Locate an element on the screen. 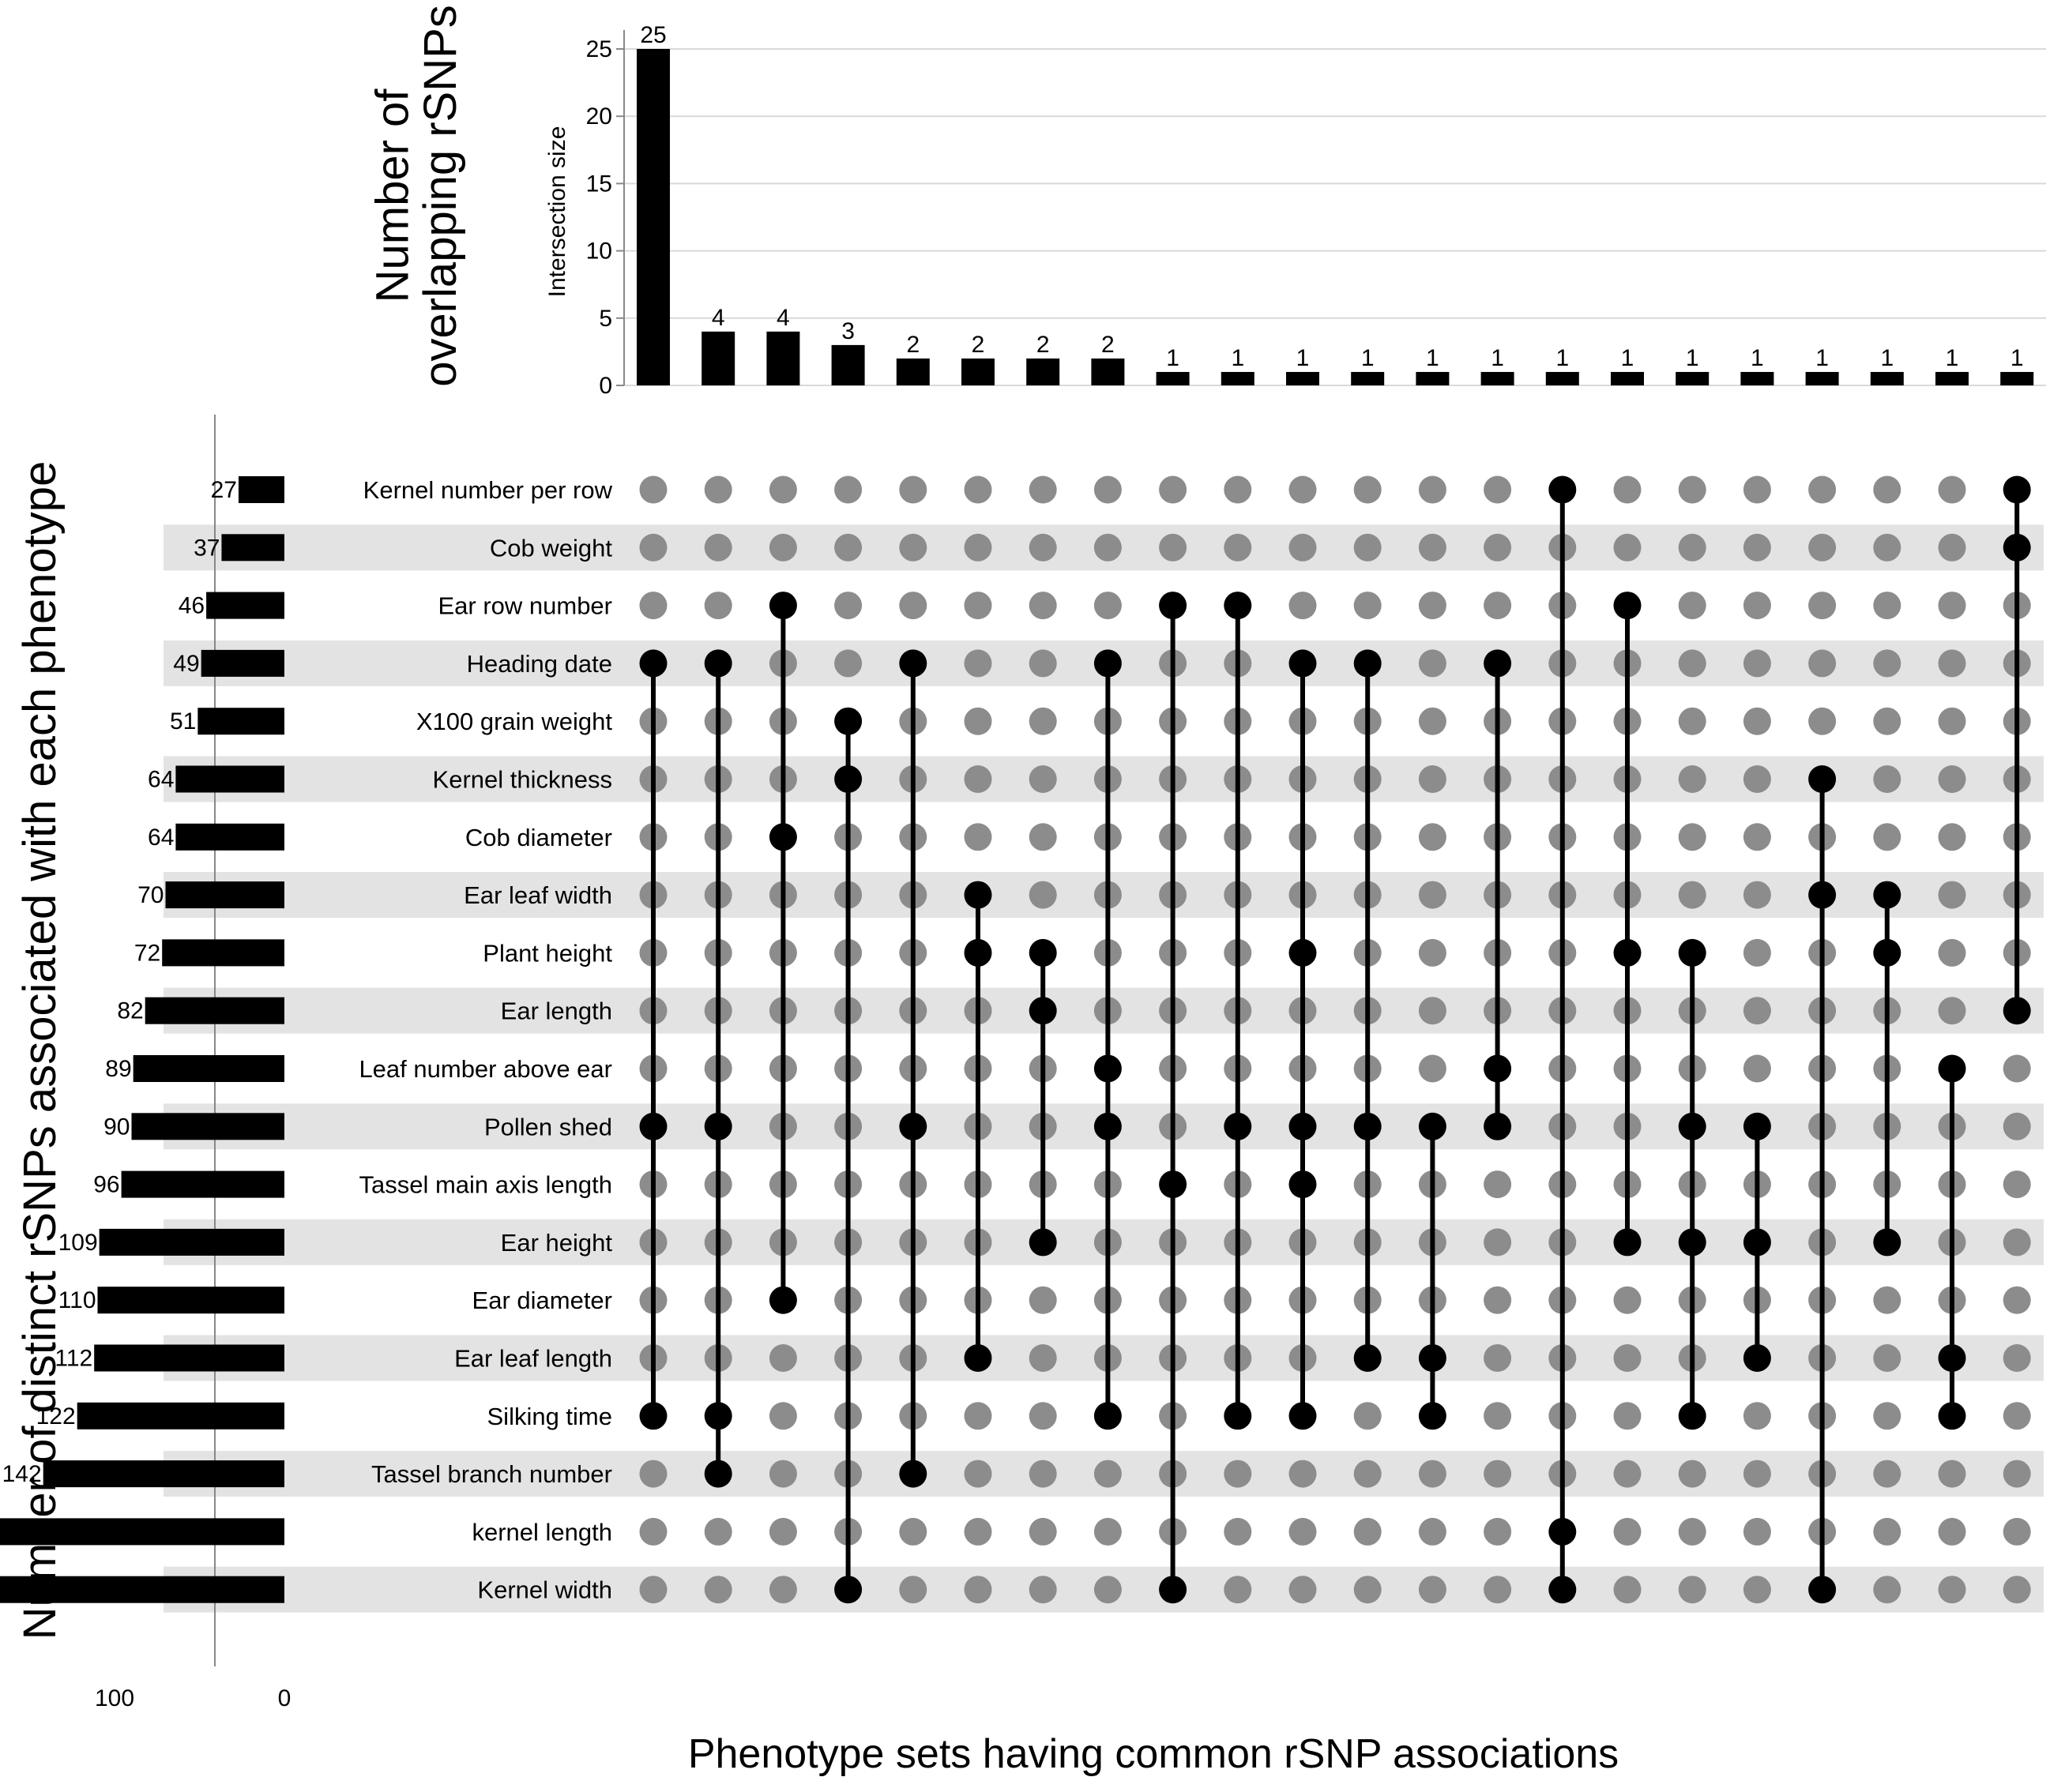 Image resolution: width=2065 pixels, height=1792 pixels. set-size-label: 96 is located at coordinates (106, 1185).